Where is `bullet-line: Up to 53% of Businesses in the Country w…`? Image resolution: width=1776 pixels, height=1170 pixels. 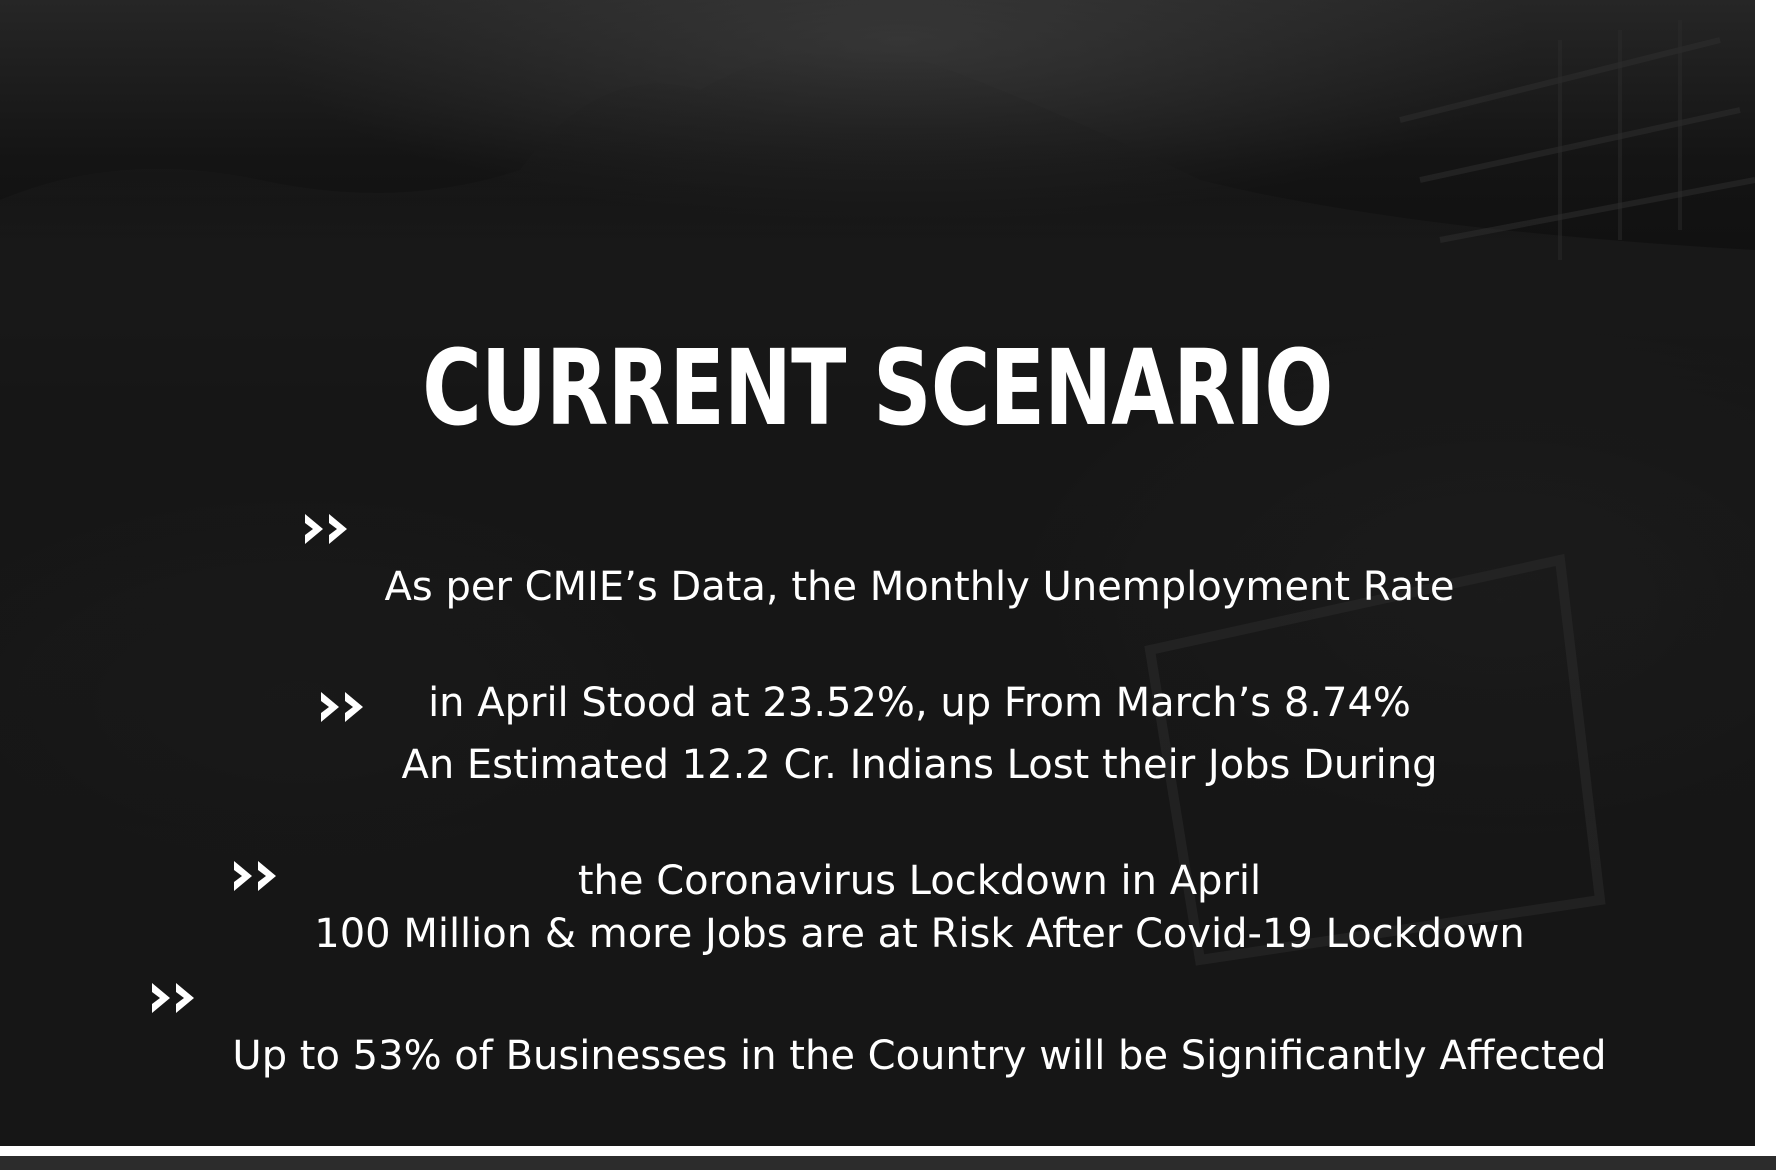 bullet-line: Up to 53% of Businesses in the Country w… is located at coordinates (919, 1056).